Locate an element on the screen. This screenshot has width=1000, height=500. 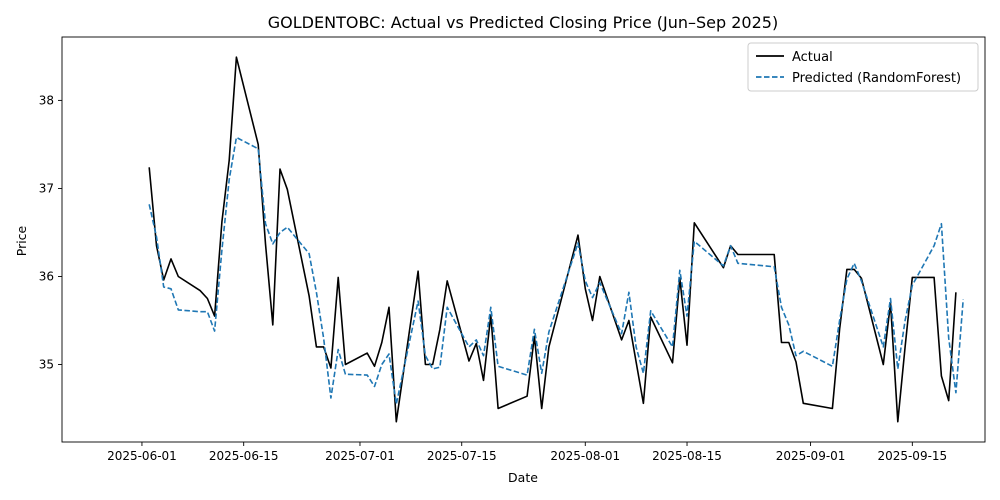
x-tick-label: 2025-09-01 is located at coordinates (811, 456).